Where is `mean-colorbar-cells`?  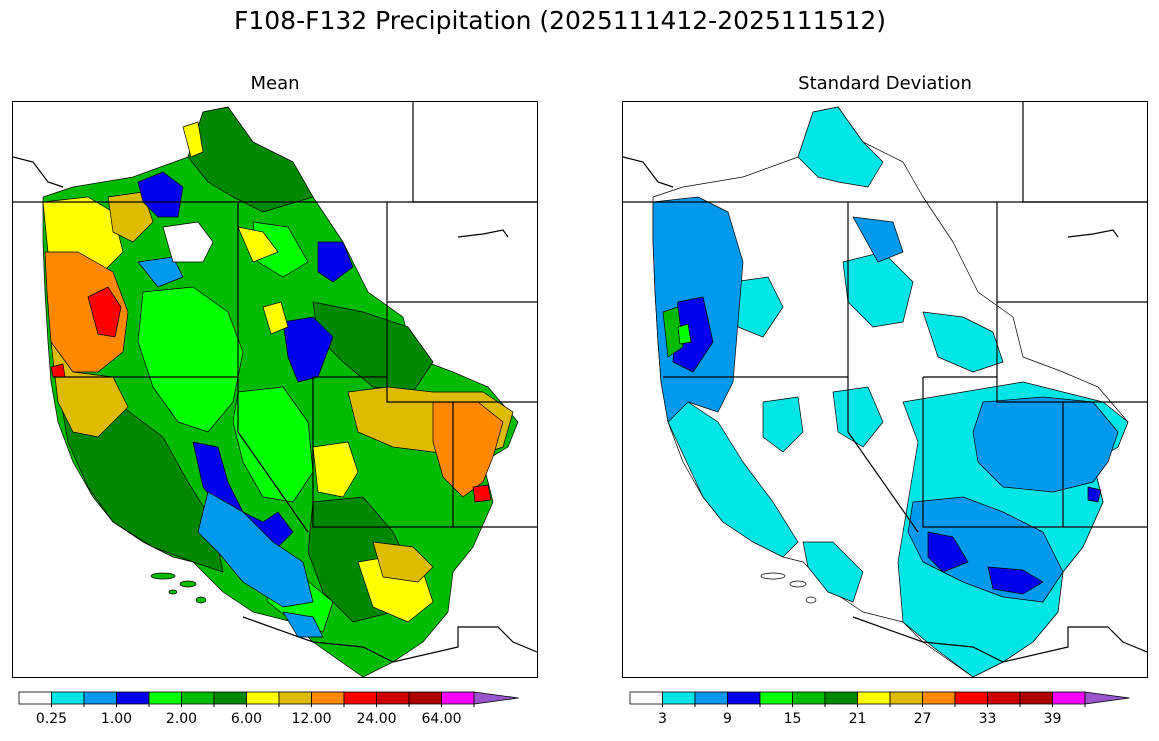
mean-colorbar-cells is located at coordinates (268, 699).